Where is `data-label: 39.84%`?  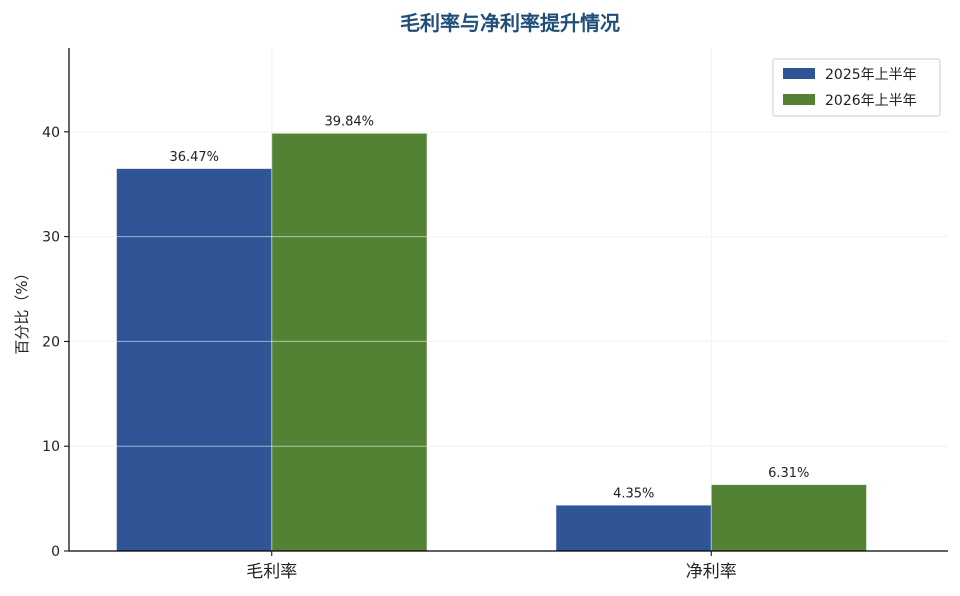
data-label: 39.84% is located at coordinates (349, 122).